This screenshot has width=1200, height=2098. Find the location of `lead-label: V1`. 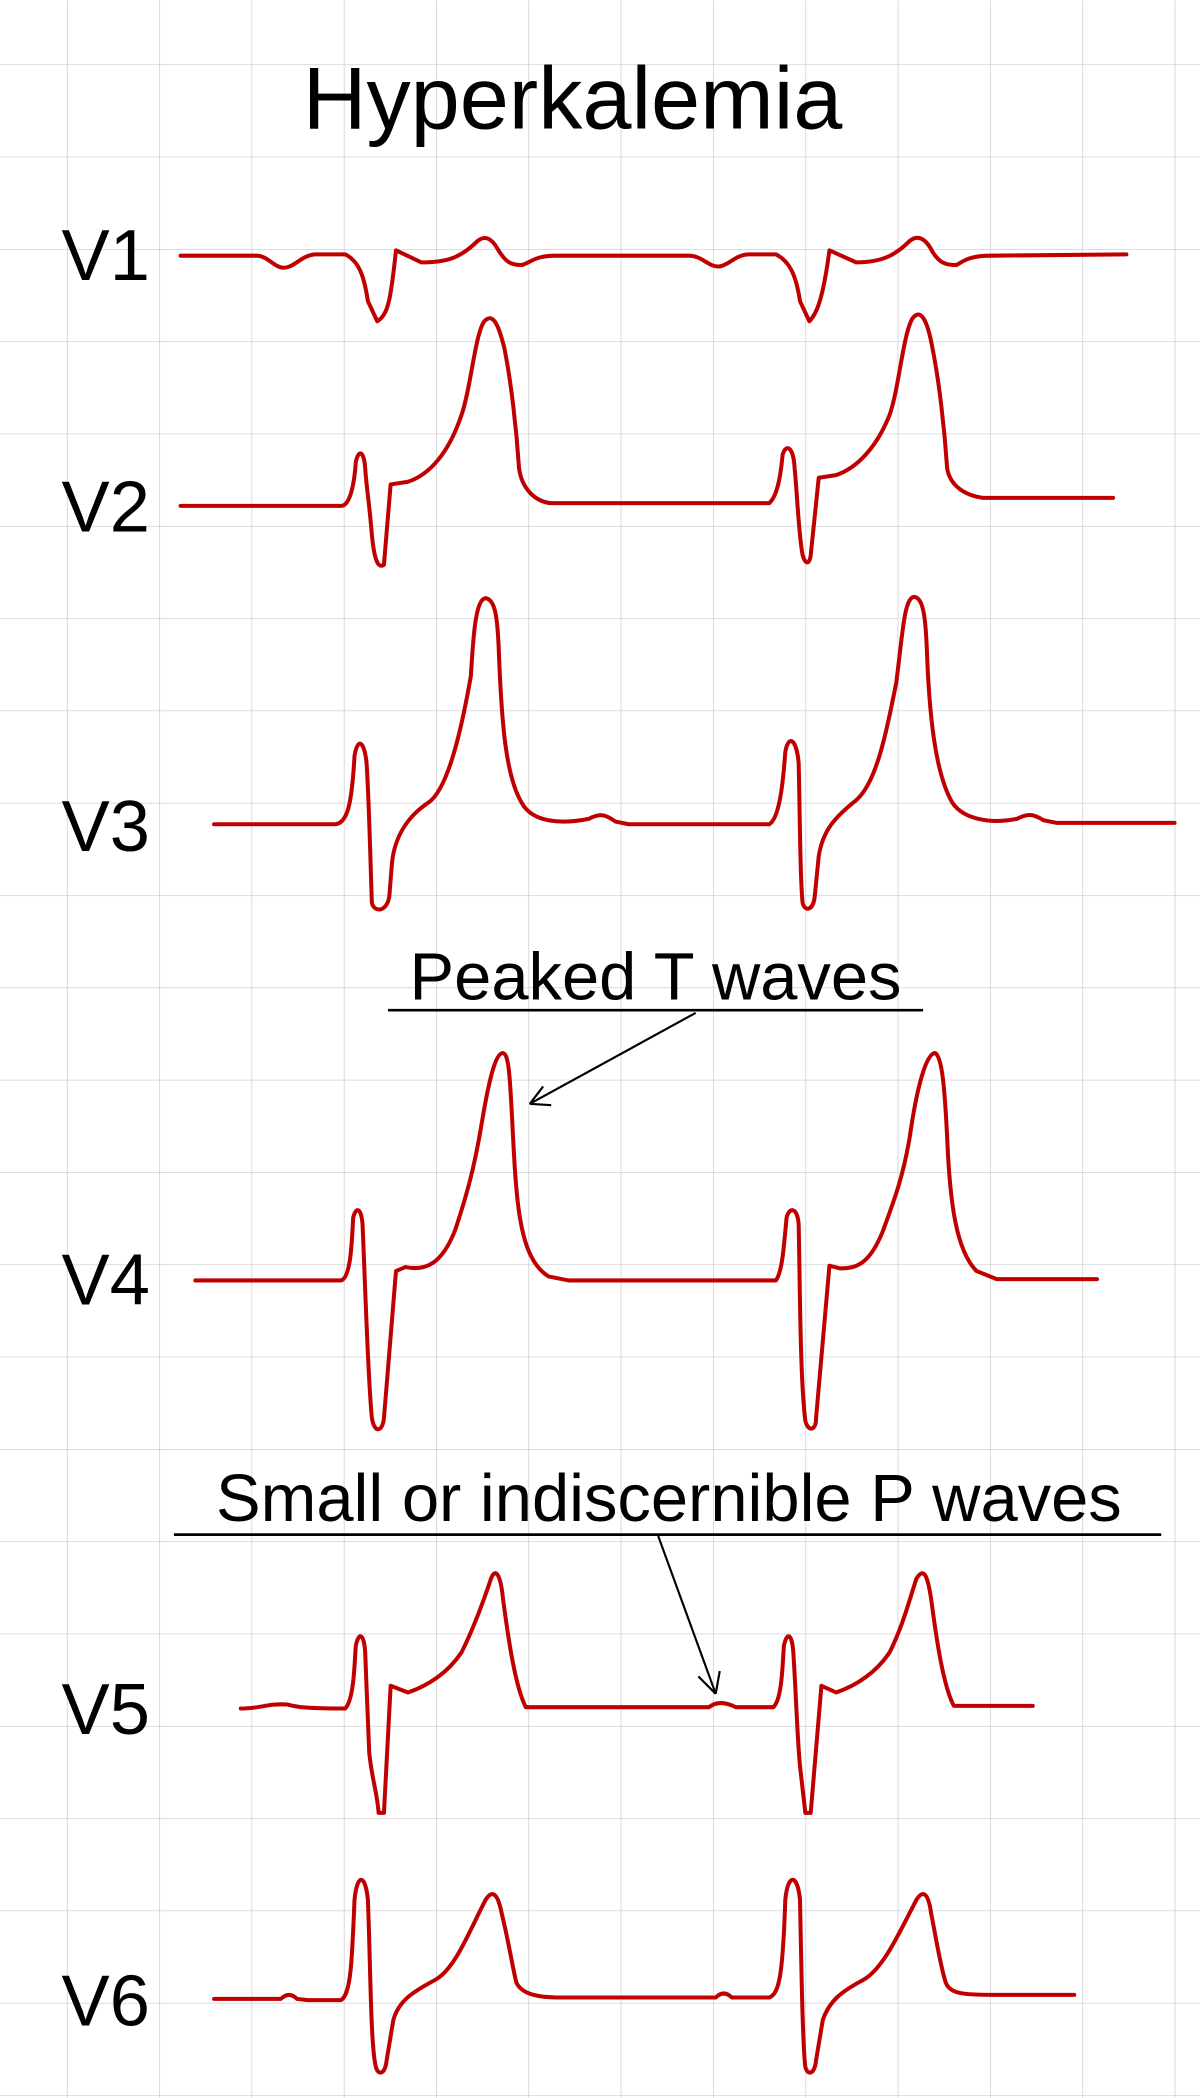

lead-label: V1 is located at coordinates (106, 256).